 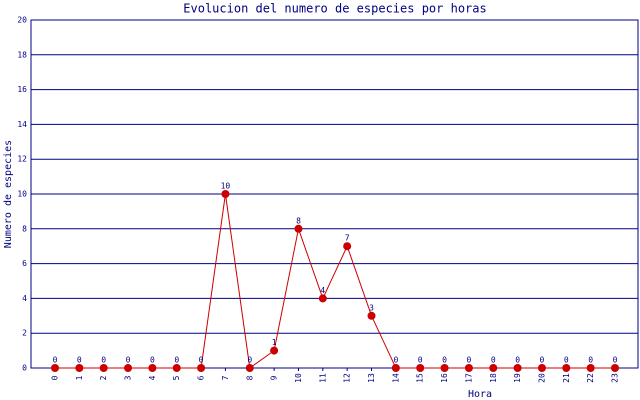 What do you see at coordinates (8, 194) in the screenshot?
I see `y-axis-label: Numero de especies` at bounding box center [8, 194].